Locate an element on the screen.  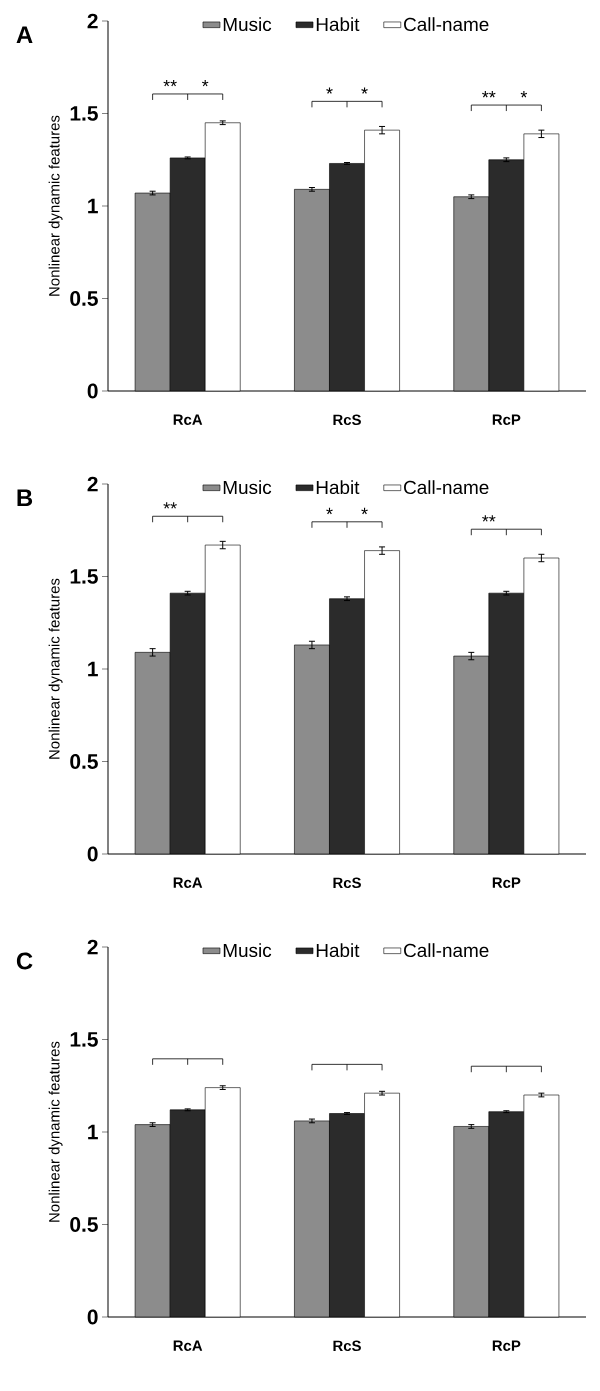
chart-title: C is located at coordinates (24, 961).